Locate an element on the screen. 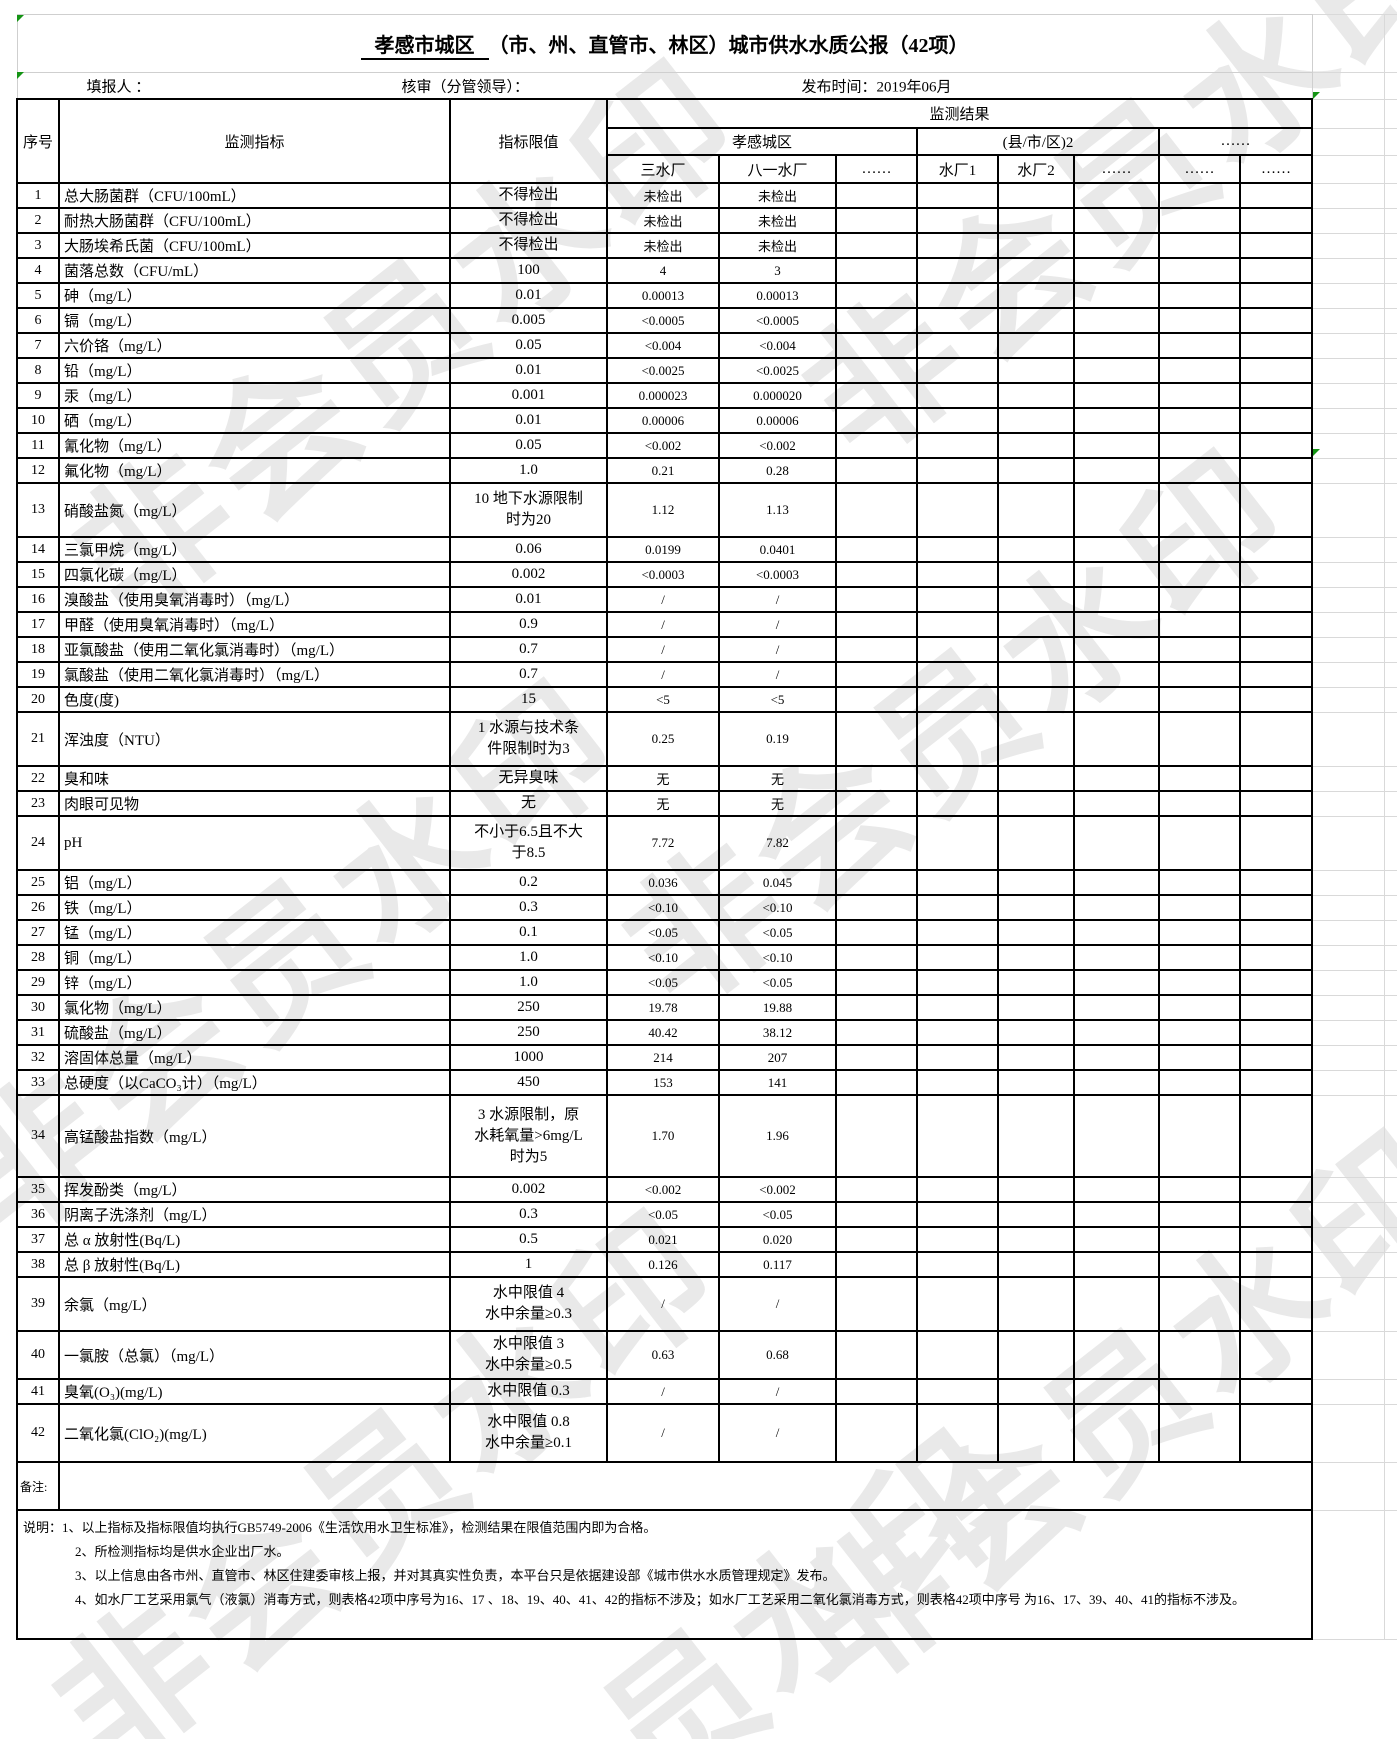  row-number: 14 is located at coordinates (38, 549).